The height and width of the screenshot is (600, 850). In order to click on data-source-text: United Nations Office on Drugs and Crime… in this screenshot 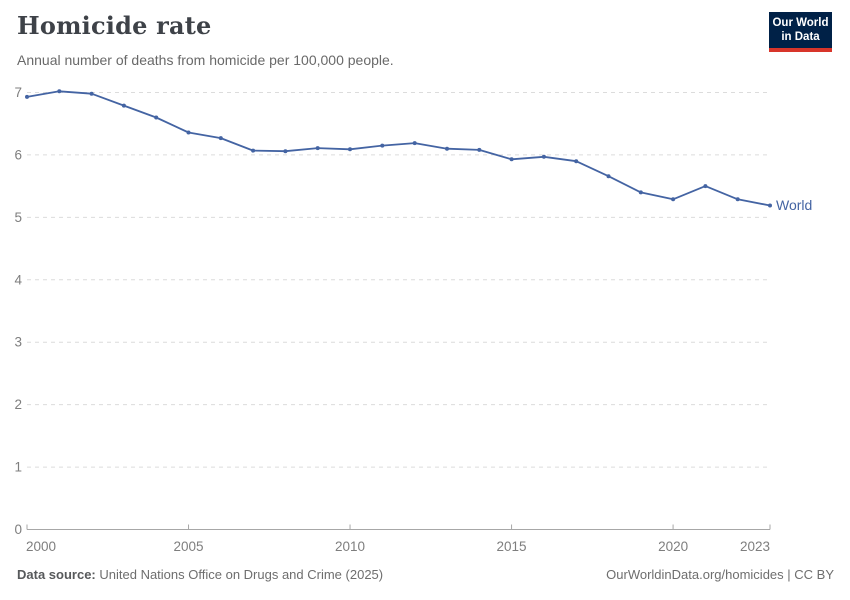, I will do `click(241, 574)`.